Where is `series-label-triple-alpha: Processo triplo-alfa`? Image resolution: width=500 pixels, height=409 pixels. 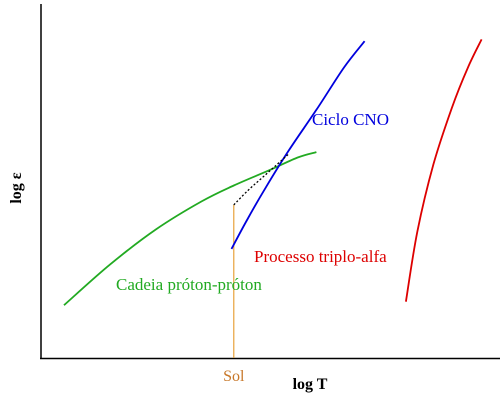
series-label-triple-alpha: Processo triplo-alfa is located at coordinates (320, 256).